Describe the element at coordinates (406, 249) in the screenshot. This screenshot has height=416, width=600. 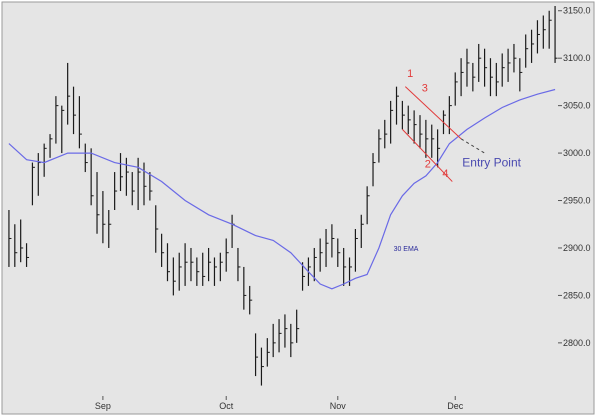
I see `ema-label: 30 EMA` at that location.